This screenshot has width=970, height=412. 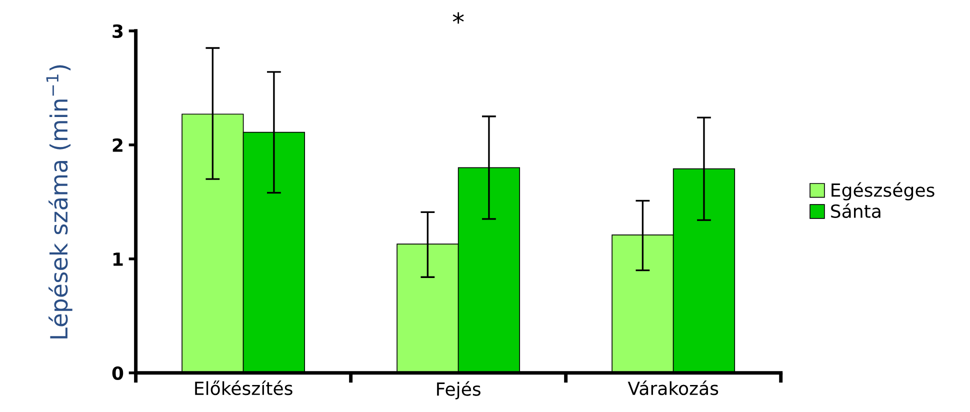 I want to click on y-tick-label: 3, so click(x=117, y=31).